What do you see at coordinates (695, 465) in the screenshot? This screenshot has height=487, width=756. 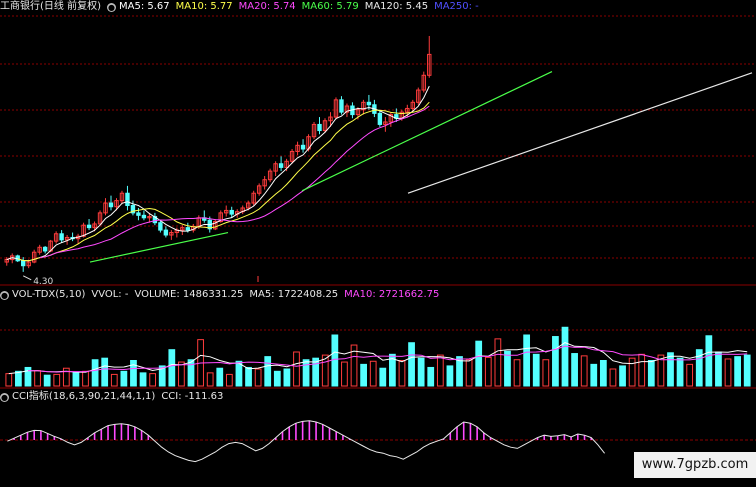 I see `site-watermark: www.7gpzb.com` at bounding box center [695, 465].